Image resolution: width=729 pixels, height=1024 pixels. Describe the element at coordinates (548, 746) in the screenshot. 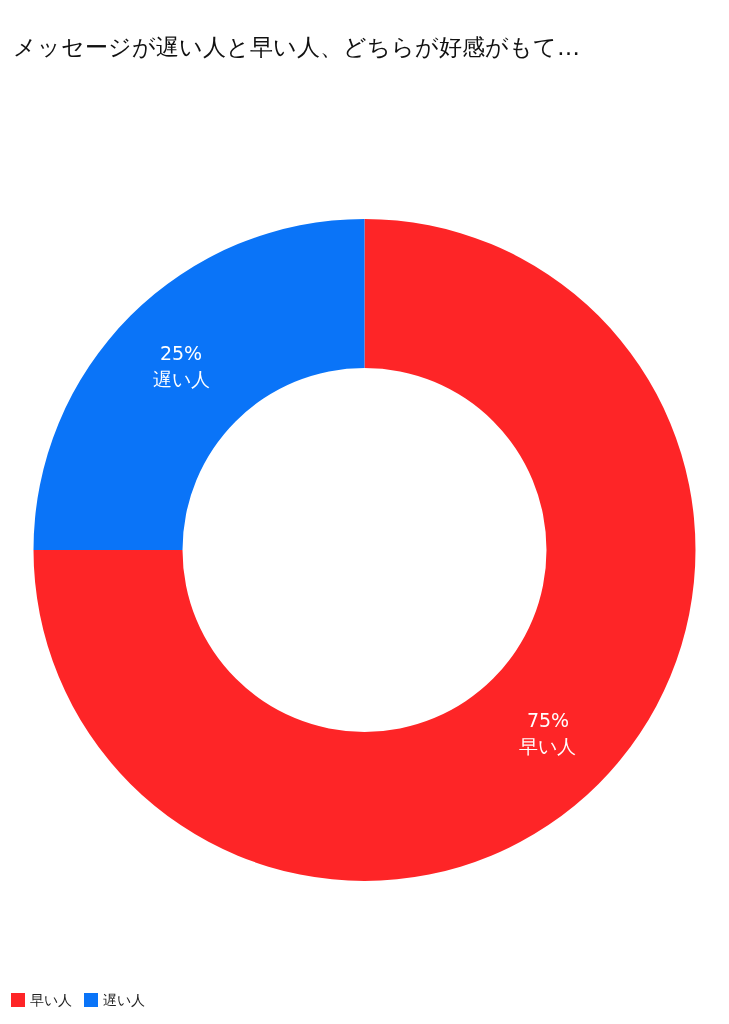

I see `slice-label: 早い人` at that location.